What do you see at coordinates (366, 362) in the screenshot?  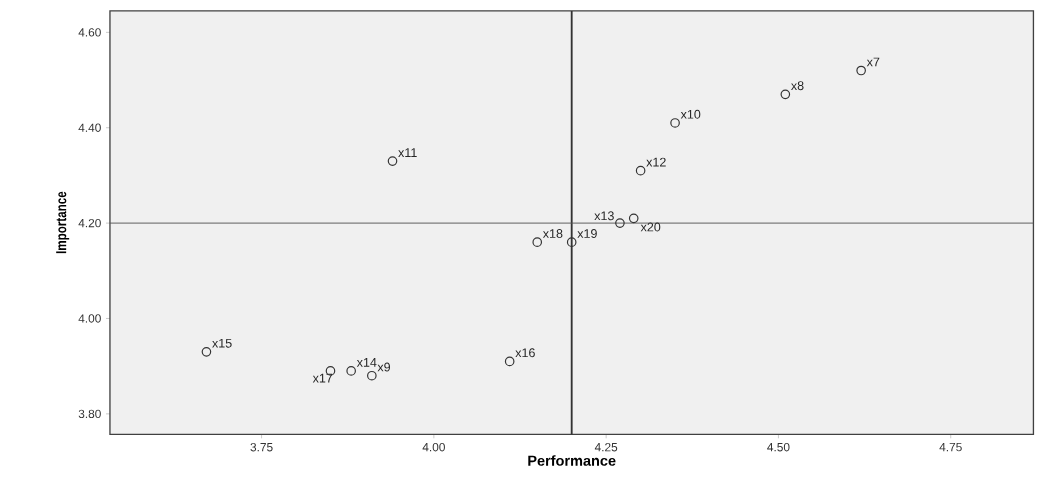 I see `annotation: x14` at bounding box center [366, 362].